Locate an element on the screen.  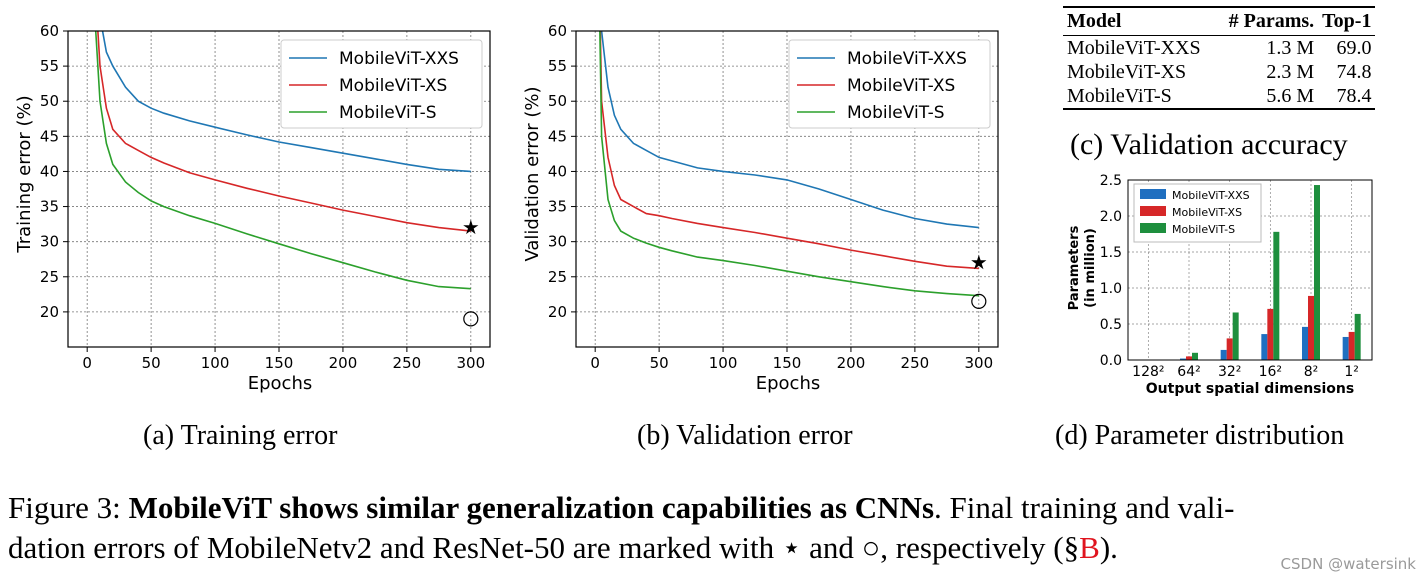
table-cell: 78.4 is located at coordinates (1347, 97).